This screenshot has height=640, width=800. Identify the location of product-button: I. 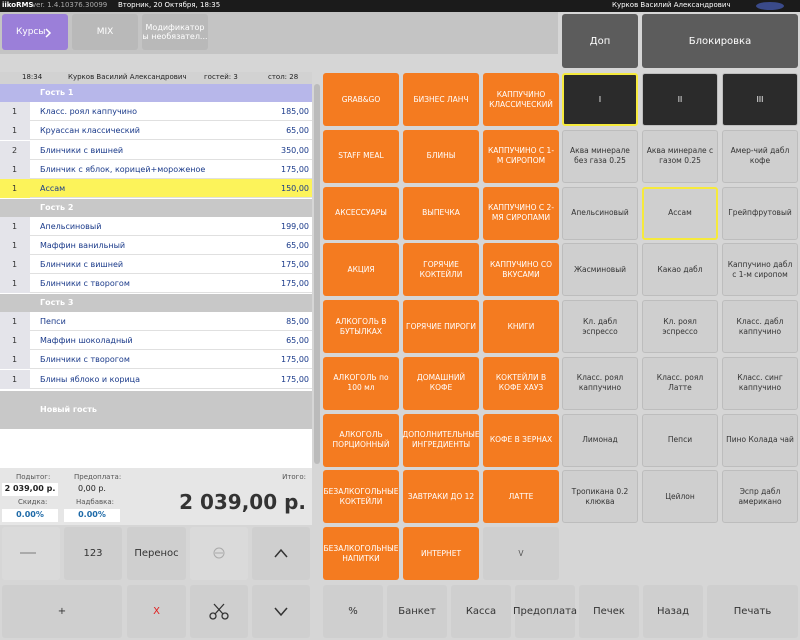
(600, 99).